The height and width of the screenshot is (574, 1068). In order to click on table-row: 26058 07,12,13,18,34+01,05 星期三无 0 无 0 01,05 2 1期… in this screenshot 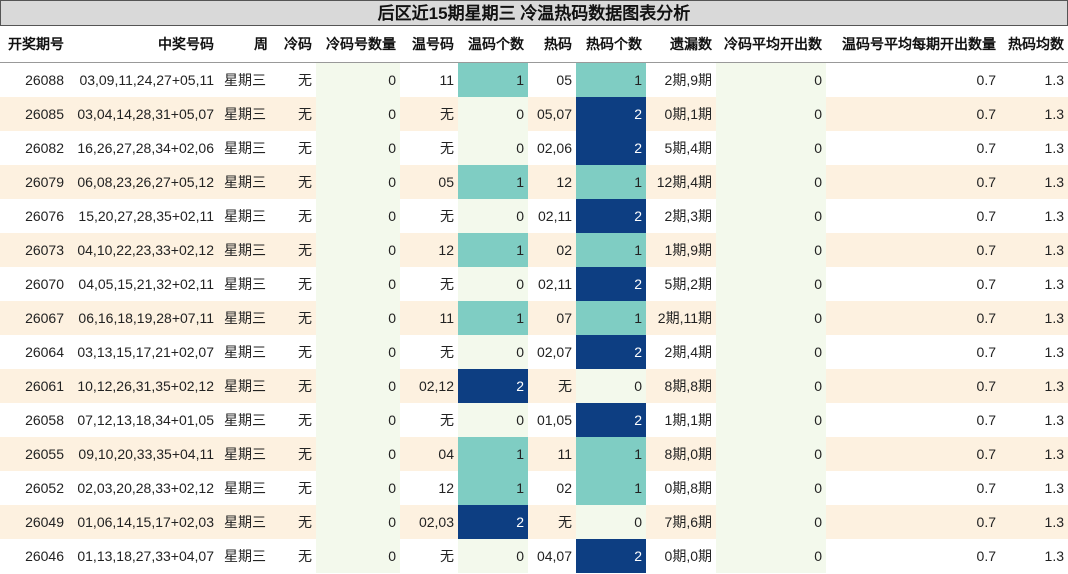, I will do `click(534, 420)`.